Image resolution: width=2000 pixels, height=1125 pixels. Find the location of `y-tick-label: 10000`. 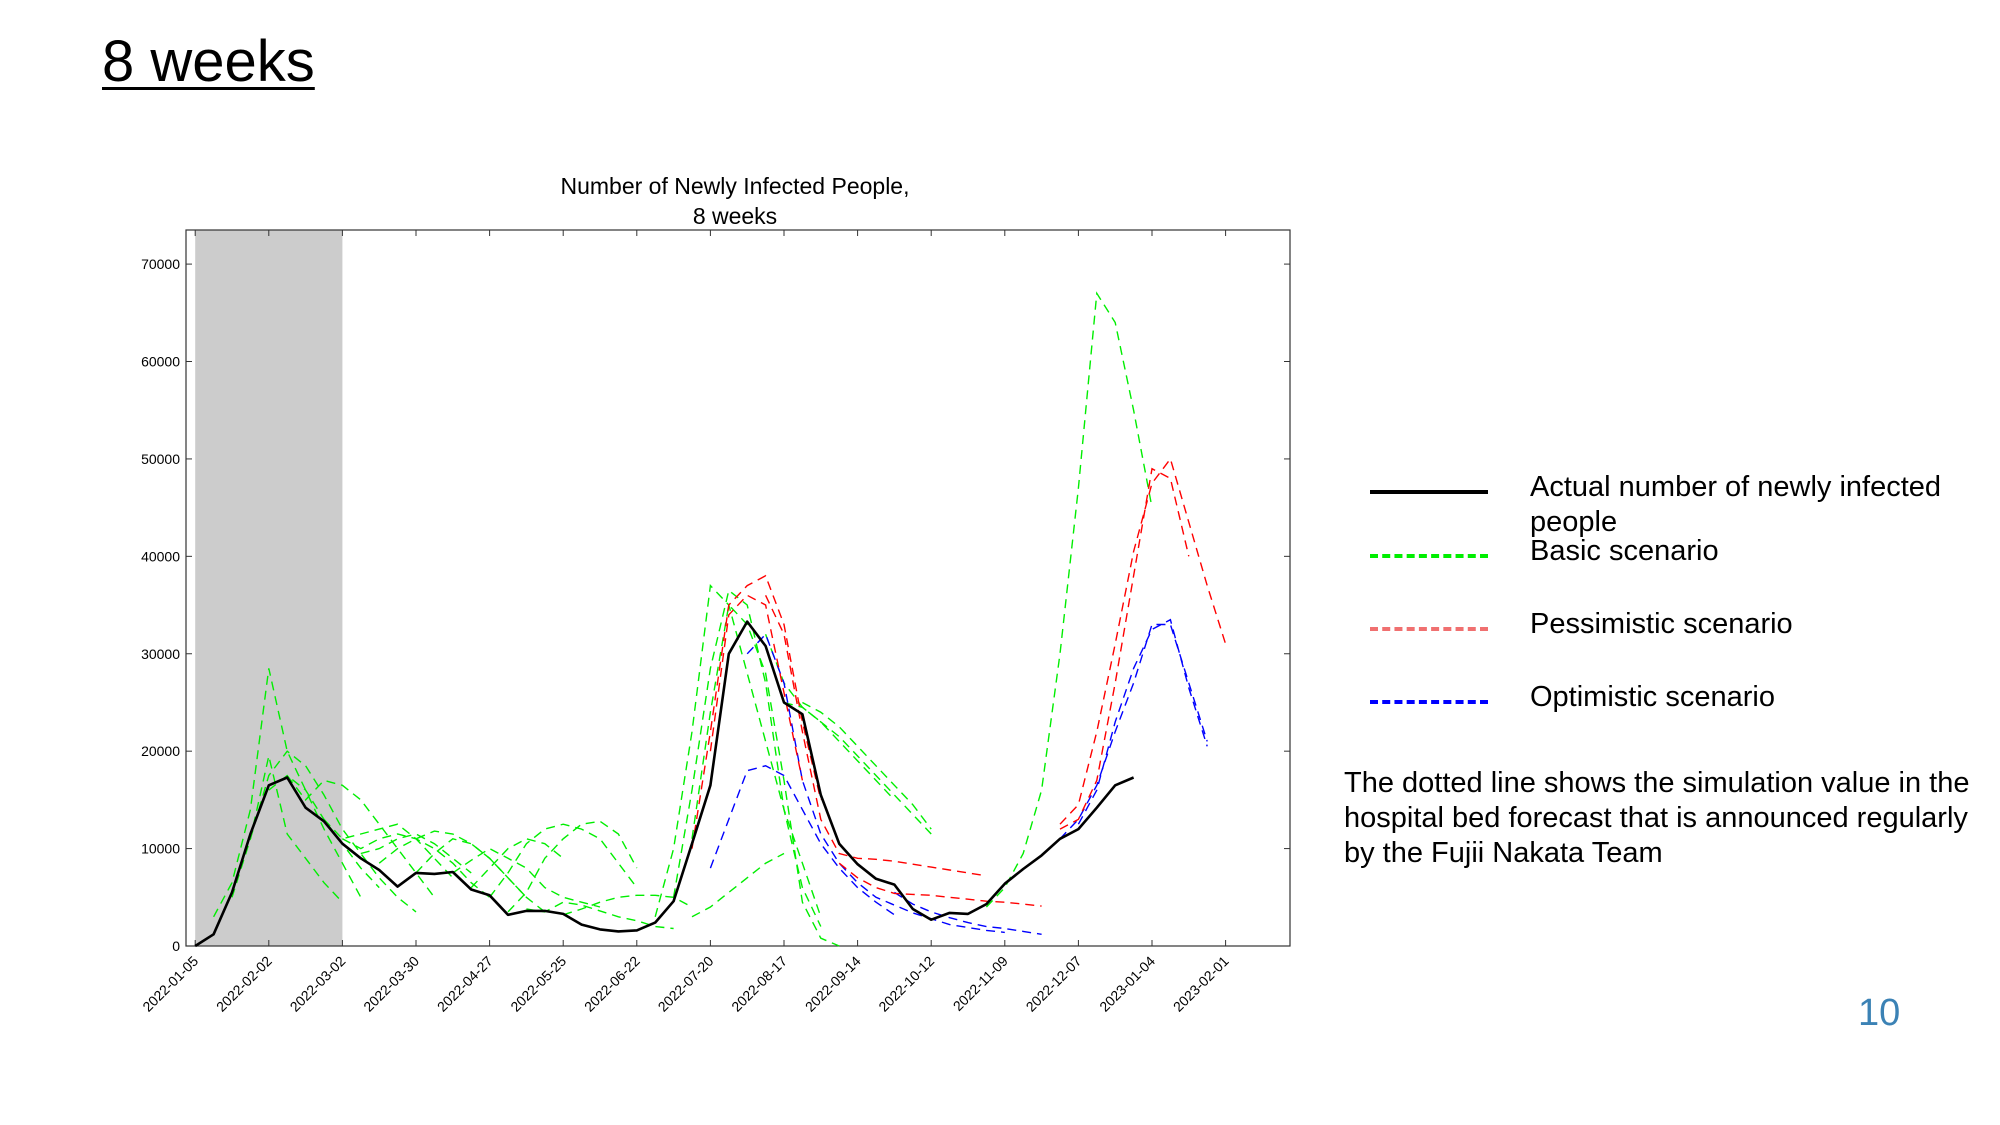

y-tick-label: 10000 is located at coordinates (160, 849).